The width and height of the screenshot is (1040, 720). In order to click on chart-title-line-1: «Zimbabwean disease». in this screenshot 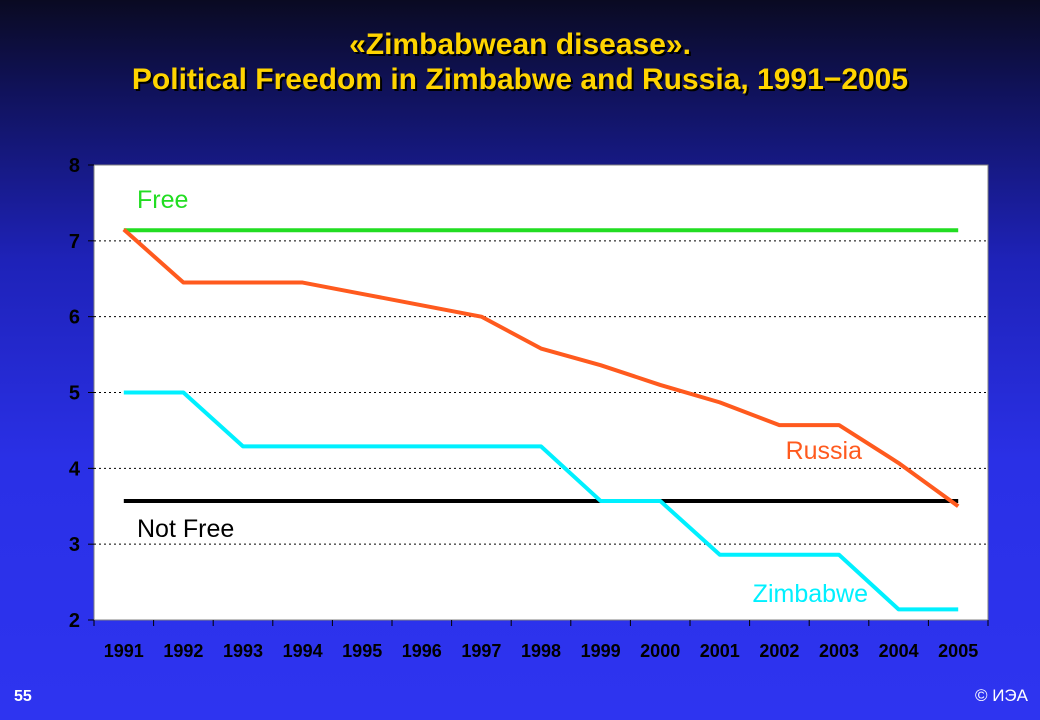, I will do `click(520, 44)`.